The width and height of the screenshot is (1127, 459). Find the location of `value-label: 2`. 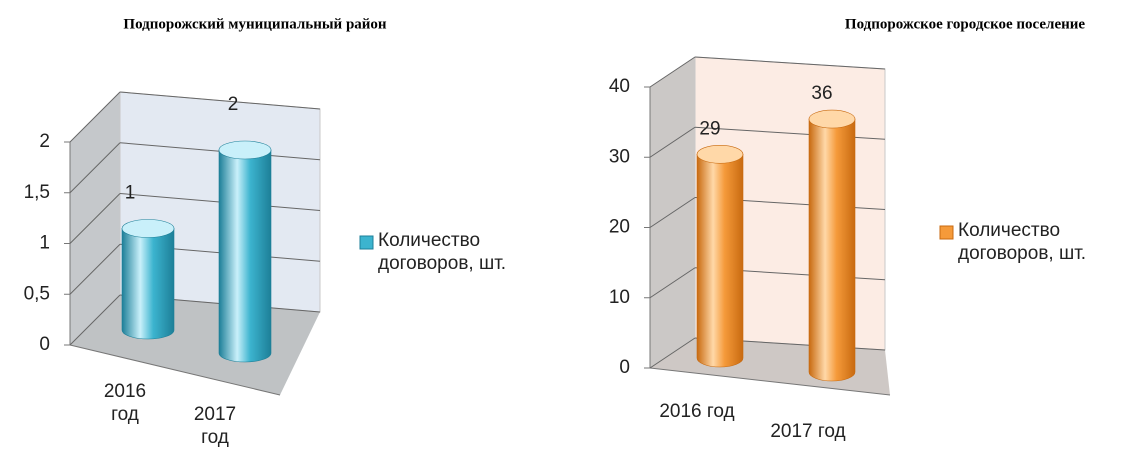

value-label: 2 is located at coordinates (233, 104).